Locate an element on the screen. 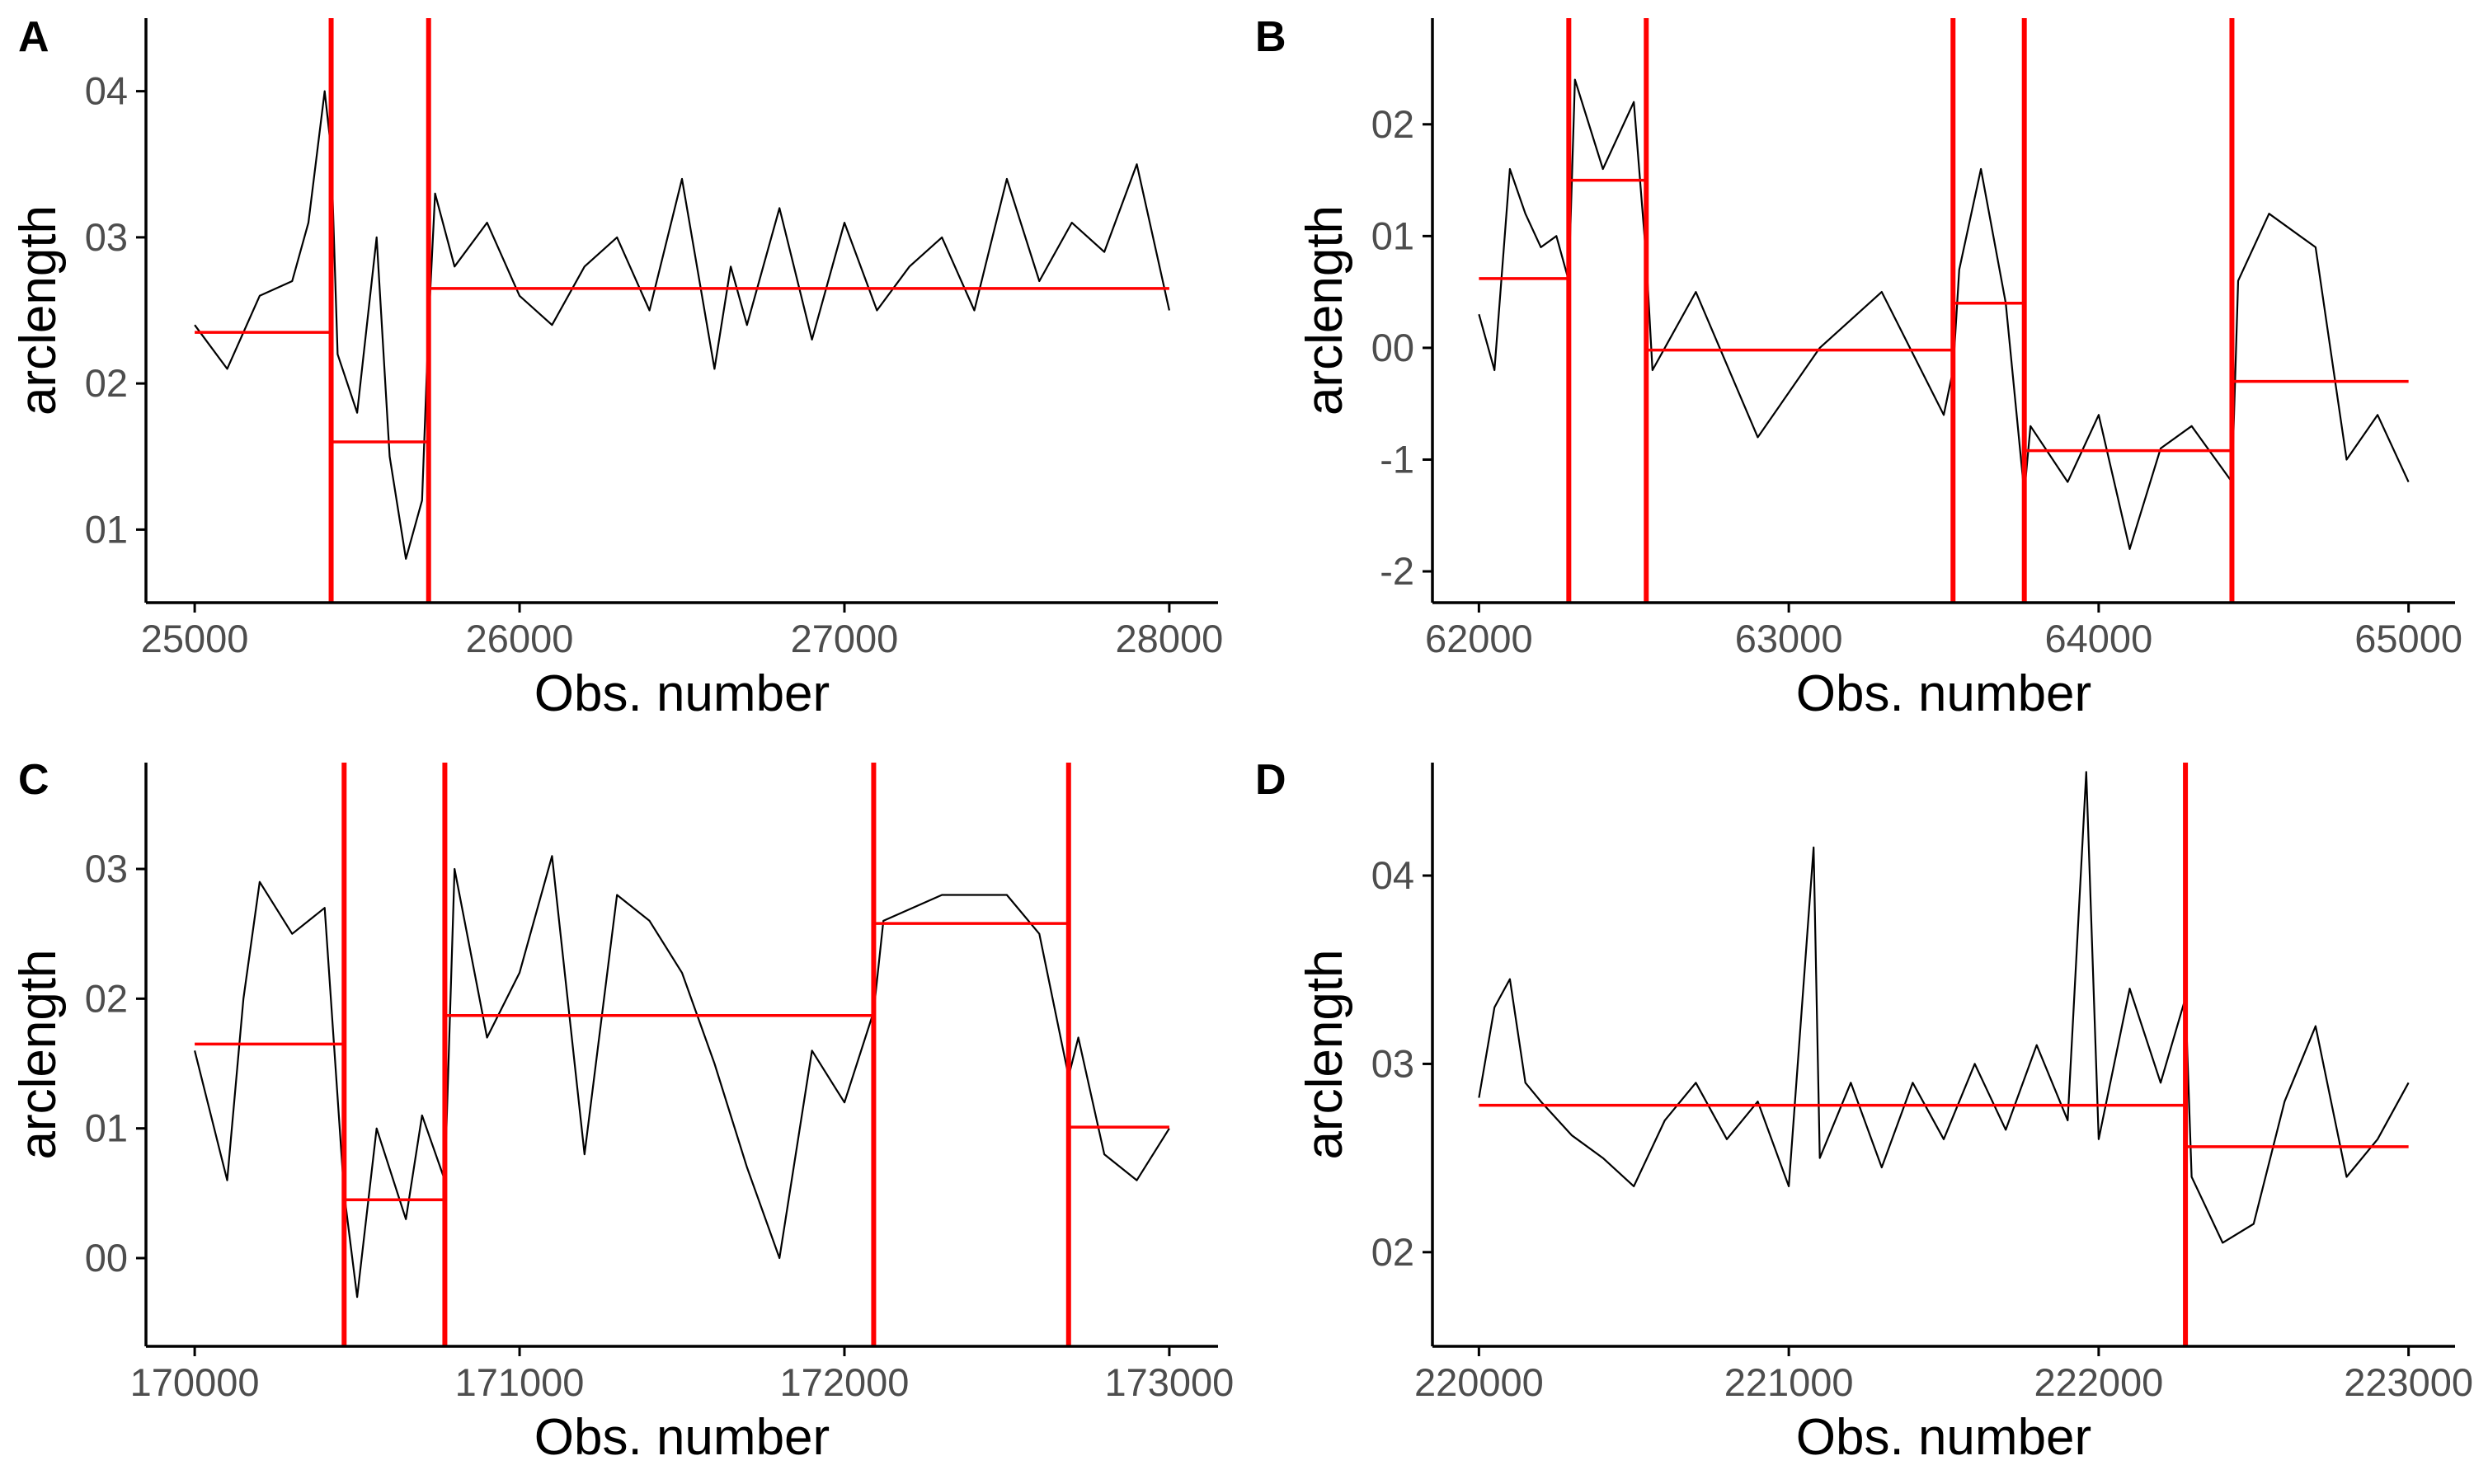  x-tick-label: 221000 is located at coordinates (1789, 1382).